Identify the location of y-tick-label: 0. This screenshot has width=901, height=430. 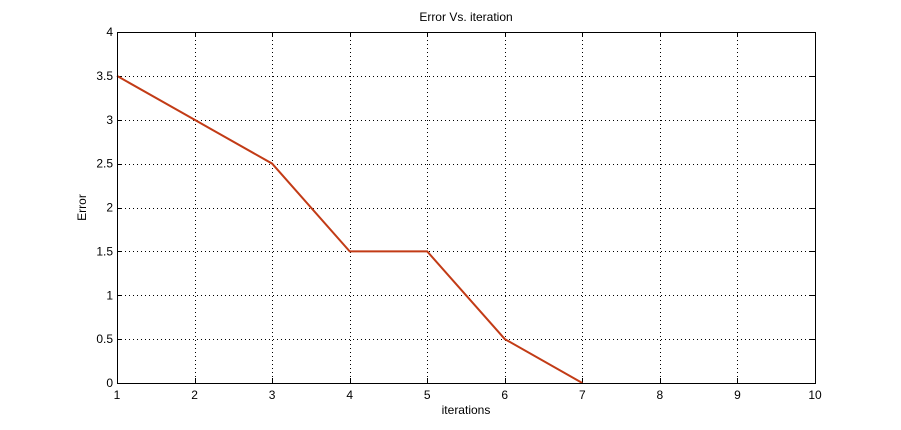
(109, 383).